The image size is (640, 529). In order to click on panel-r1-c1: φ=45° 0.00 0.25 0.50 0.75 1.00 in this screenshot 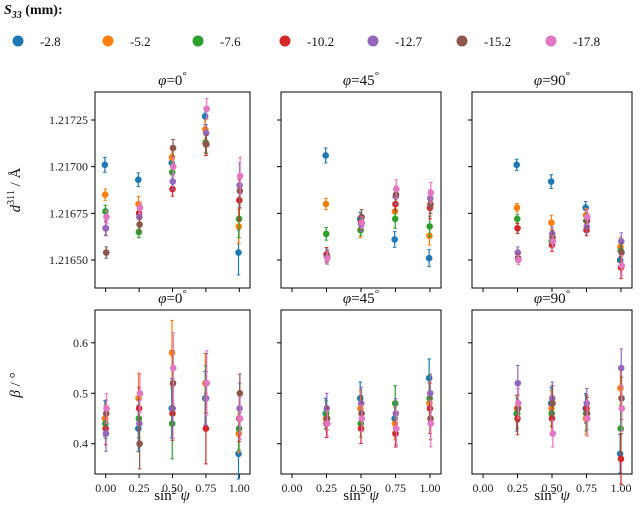, I will do `click(359, 391)`.